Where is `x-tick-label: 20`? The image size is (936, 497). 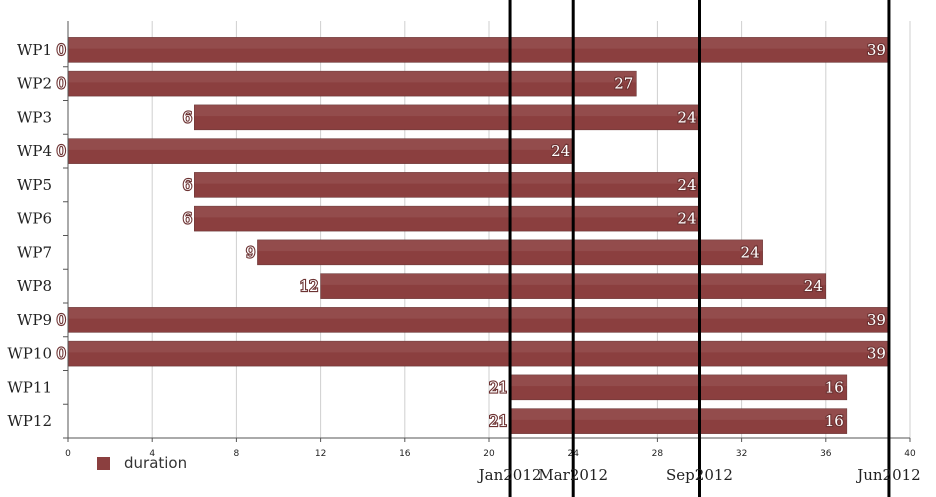 x-tick-label: 20 is located at coordinates (489, 454).